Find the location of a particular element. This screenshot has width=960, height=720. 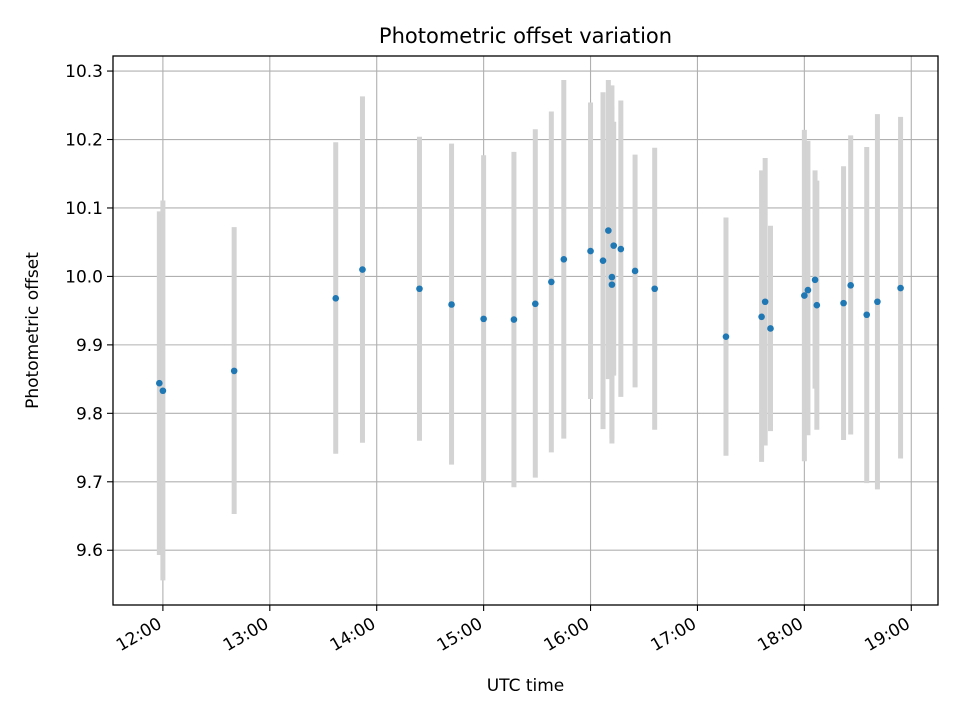

y-tick-label: 9.8 is located at coordinates (89, 414).